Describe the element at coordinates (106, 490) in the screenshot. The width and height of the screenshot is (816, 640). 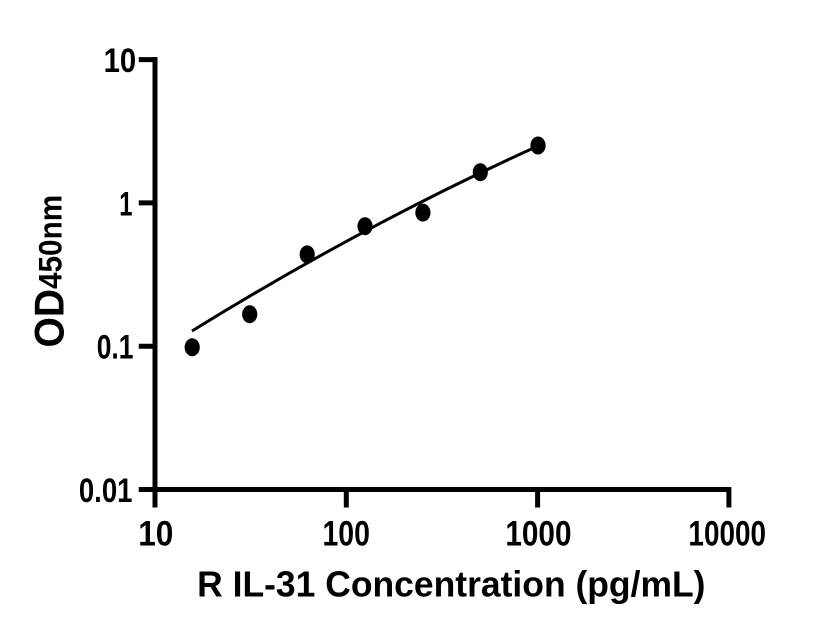
I see `svg-text: 0.01` at that location.